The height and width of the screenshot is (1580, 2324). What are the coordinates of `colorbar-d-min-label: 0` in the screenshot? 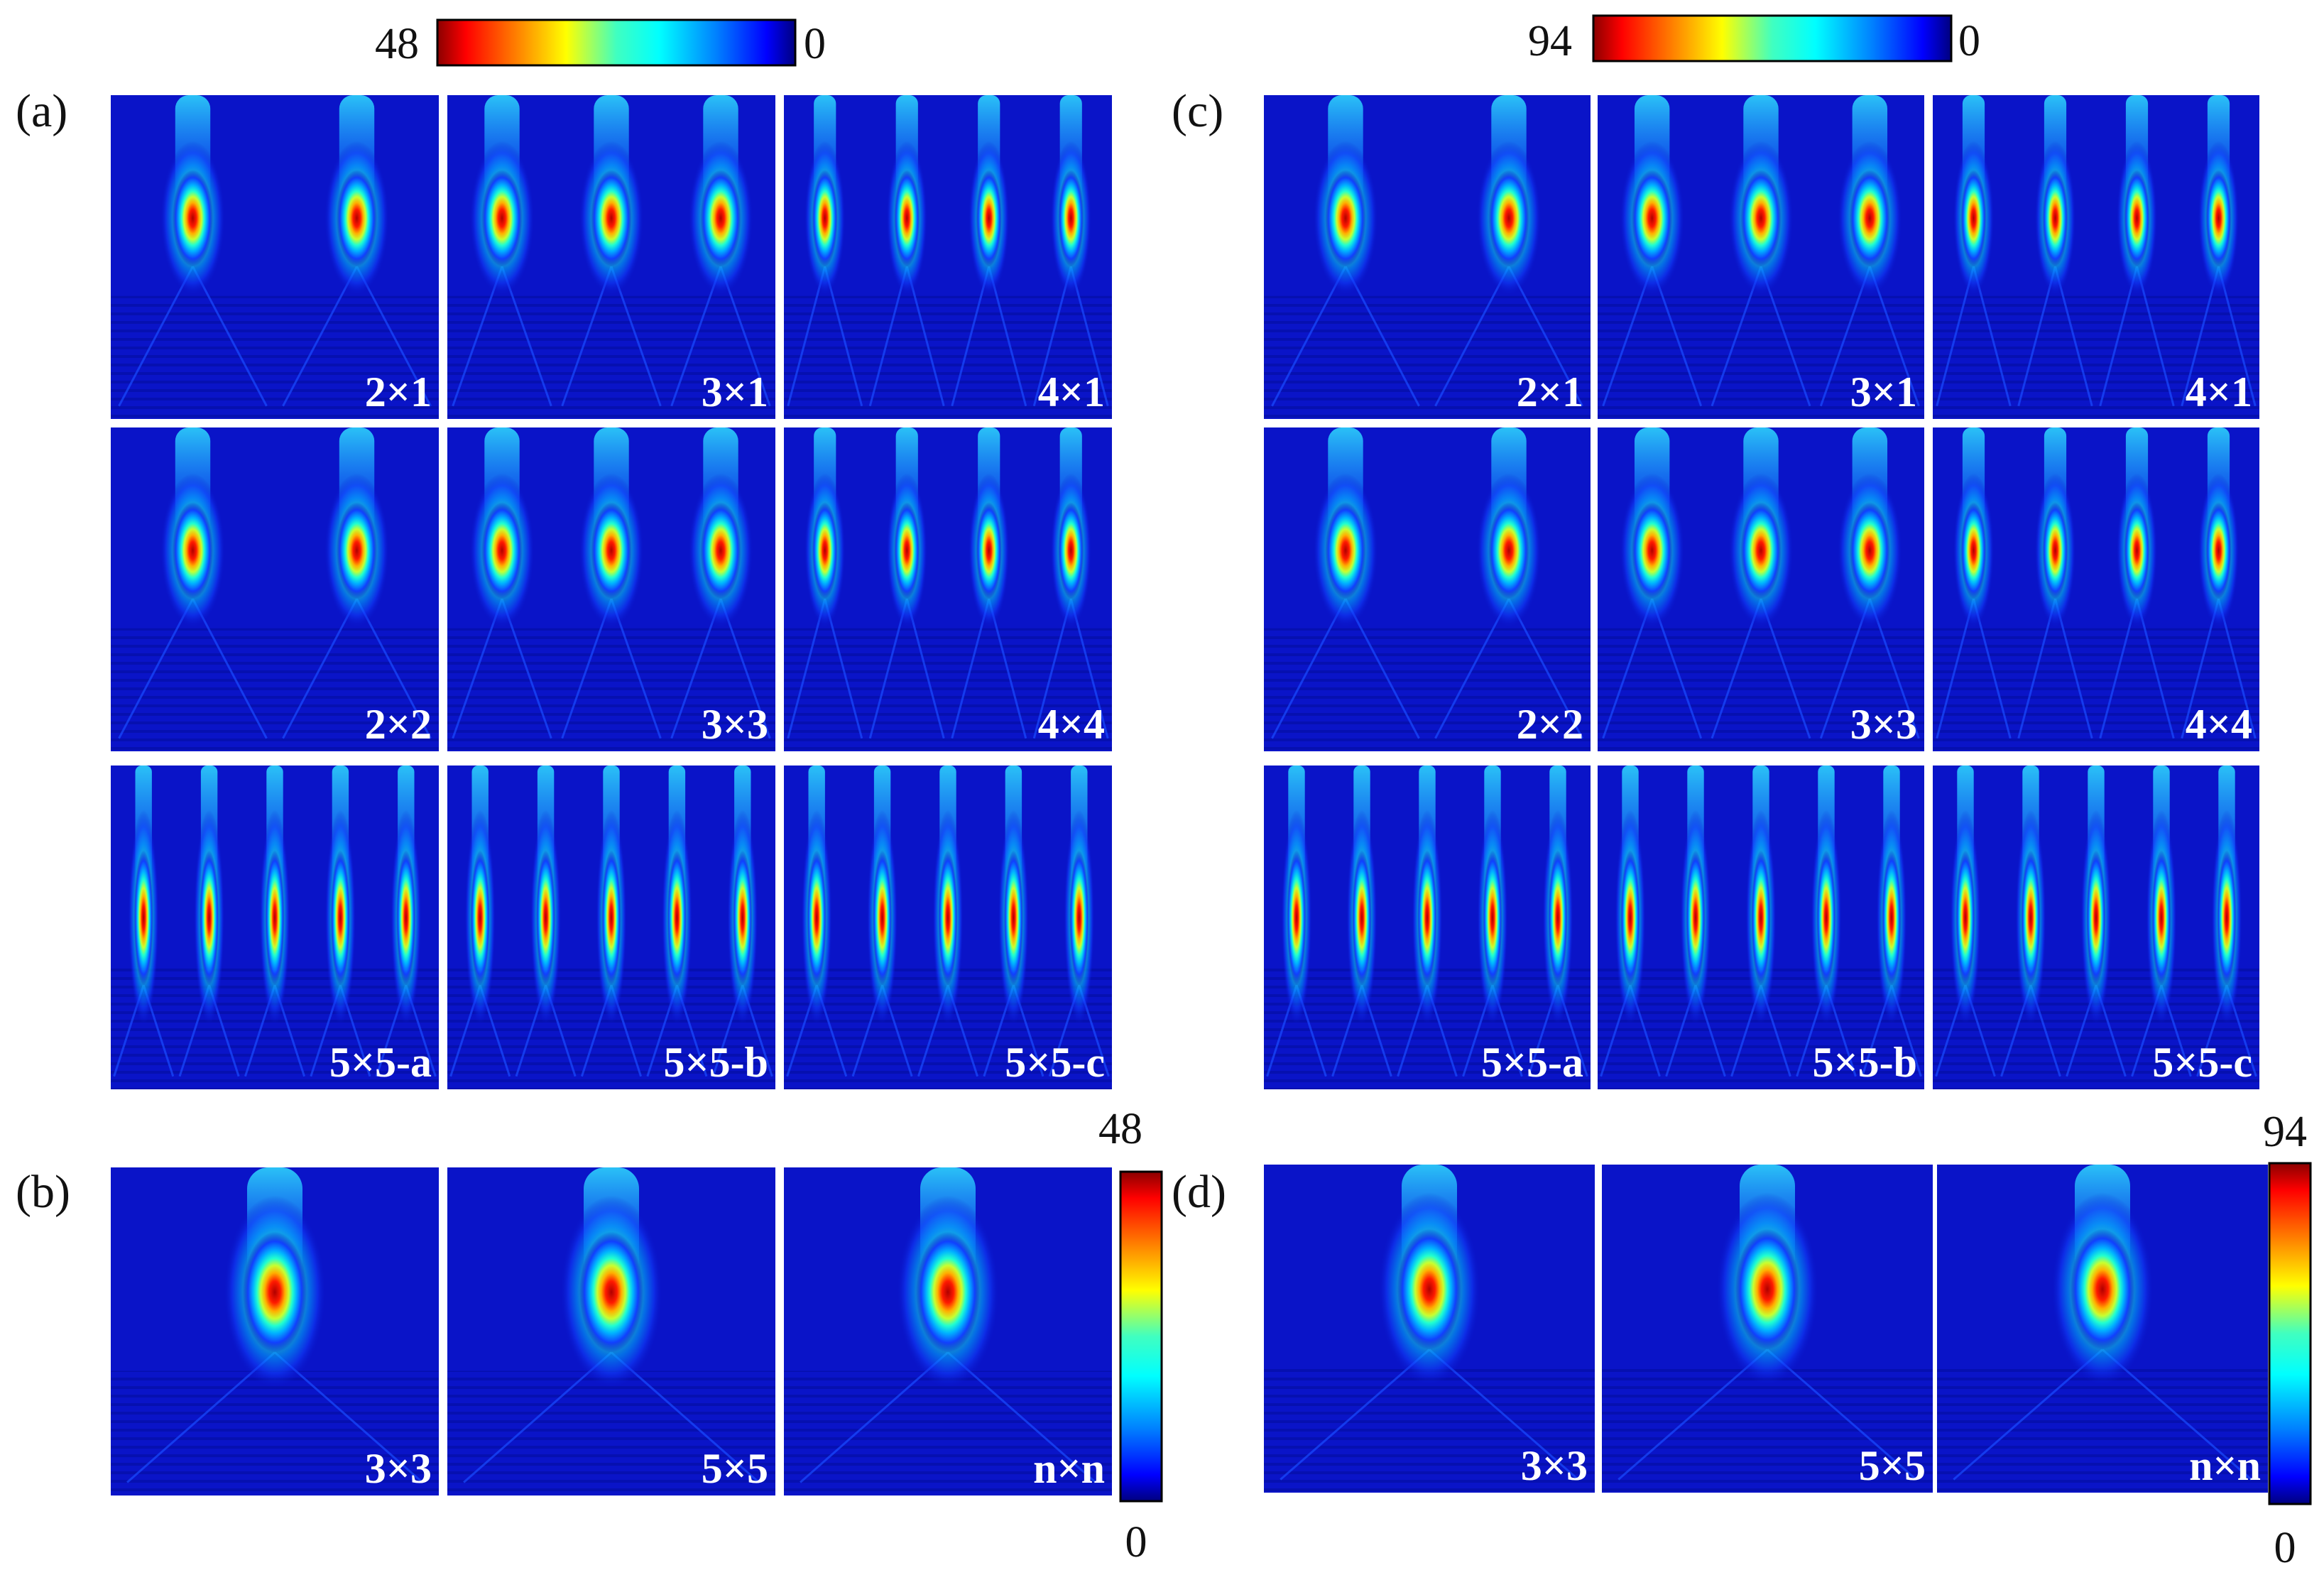 It's located at (2285, 1548).